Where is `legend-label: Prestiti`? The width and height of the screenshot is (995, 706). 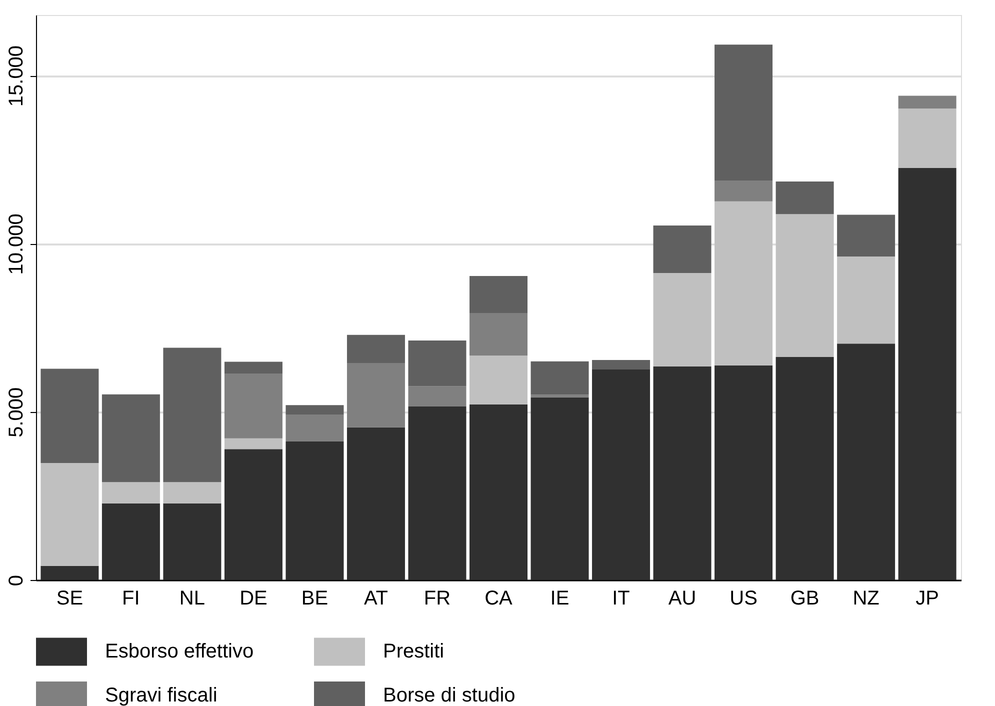 legend-label: Prestiti is located at coordinates (413, 651).